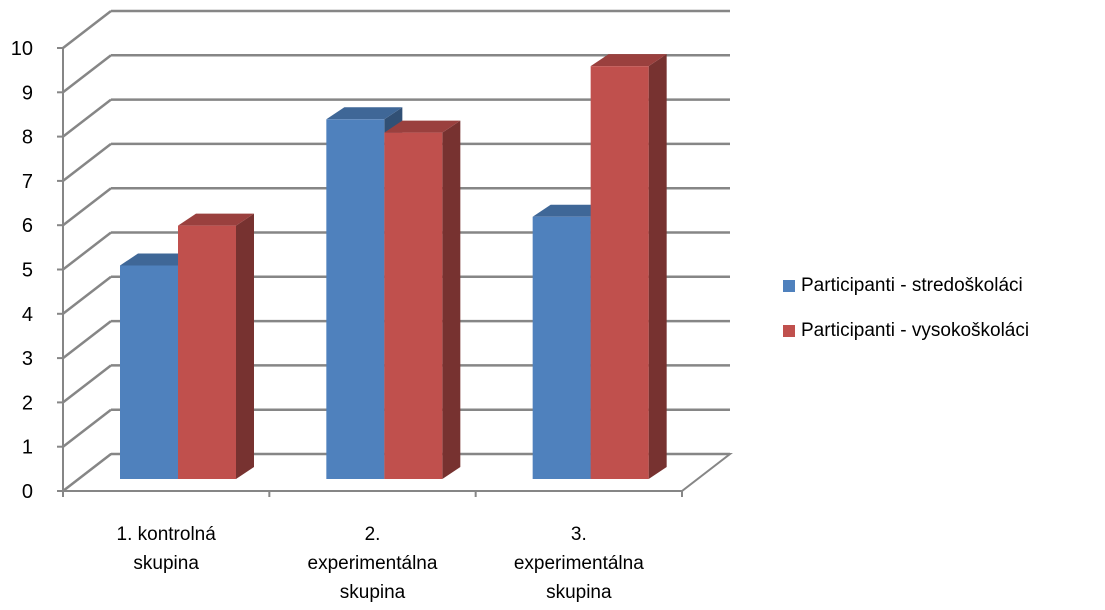 The width and height of the screenshot is (1105, 610). What do you see at coordinates (27, 93) in the screenshot?
I see `y-tick-label: 9` at bounding box center [27, 93].